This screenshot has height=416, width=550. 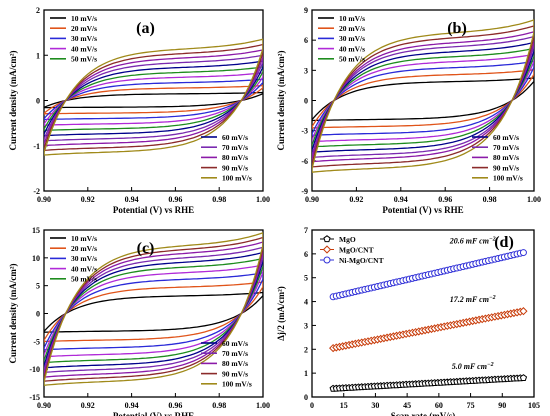 What do you see at coordinates (304, 161) in the screenshot?
I see `y-tick-label: -6` at bounding box center [304, 161].